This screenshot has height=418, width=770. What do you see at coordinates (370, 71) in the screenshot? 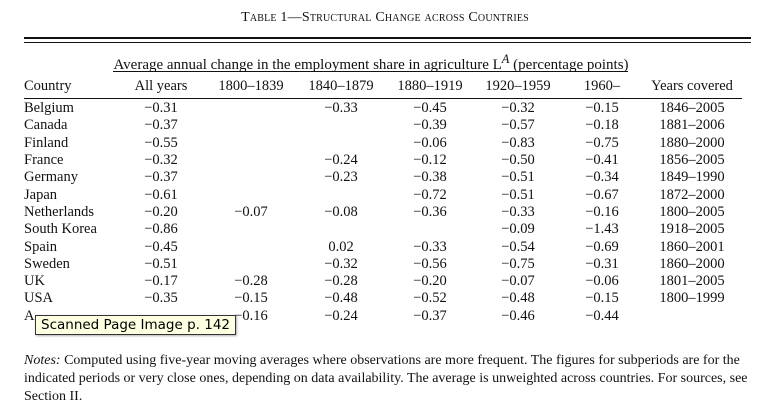
I see `spanner-rule` at bounding box center [370, 71].